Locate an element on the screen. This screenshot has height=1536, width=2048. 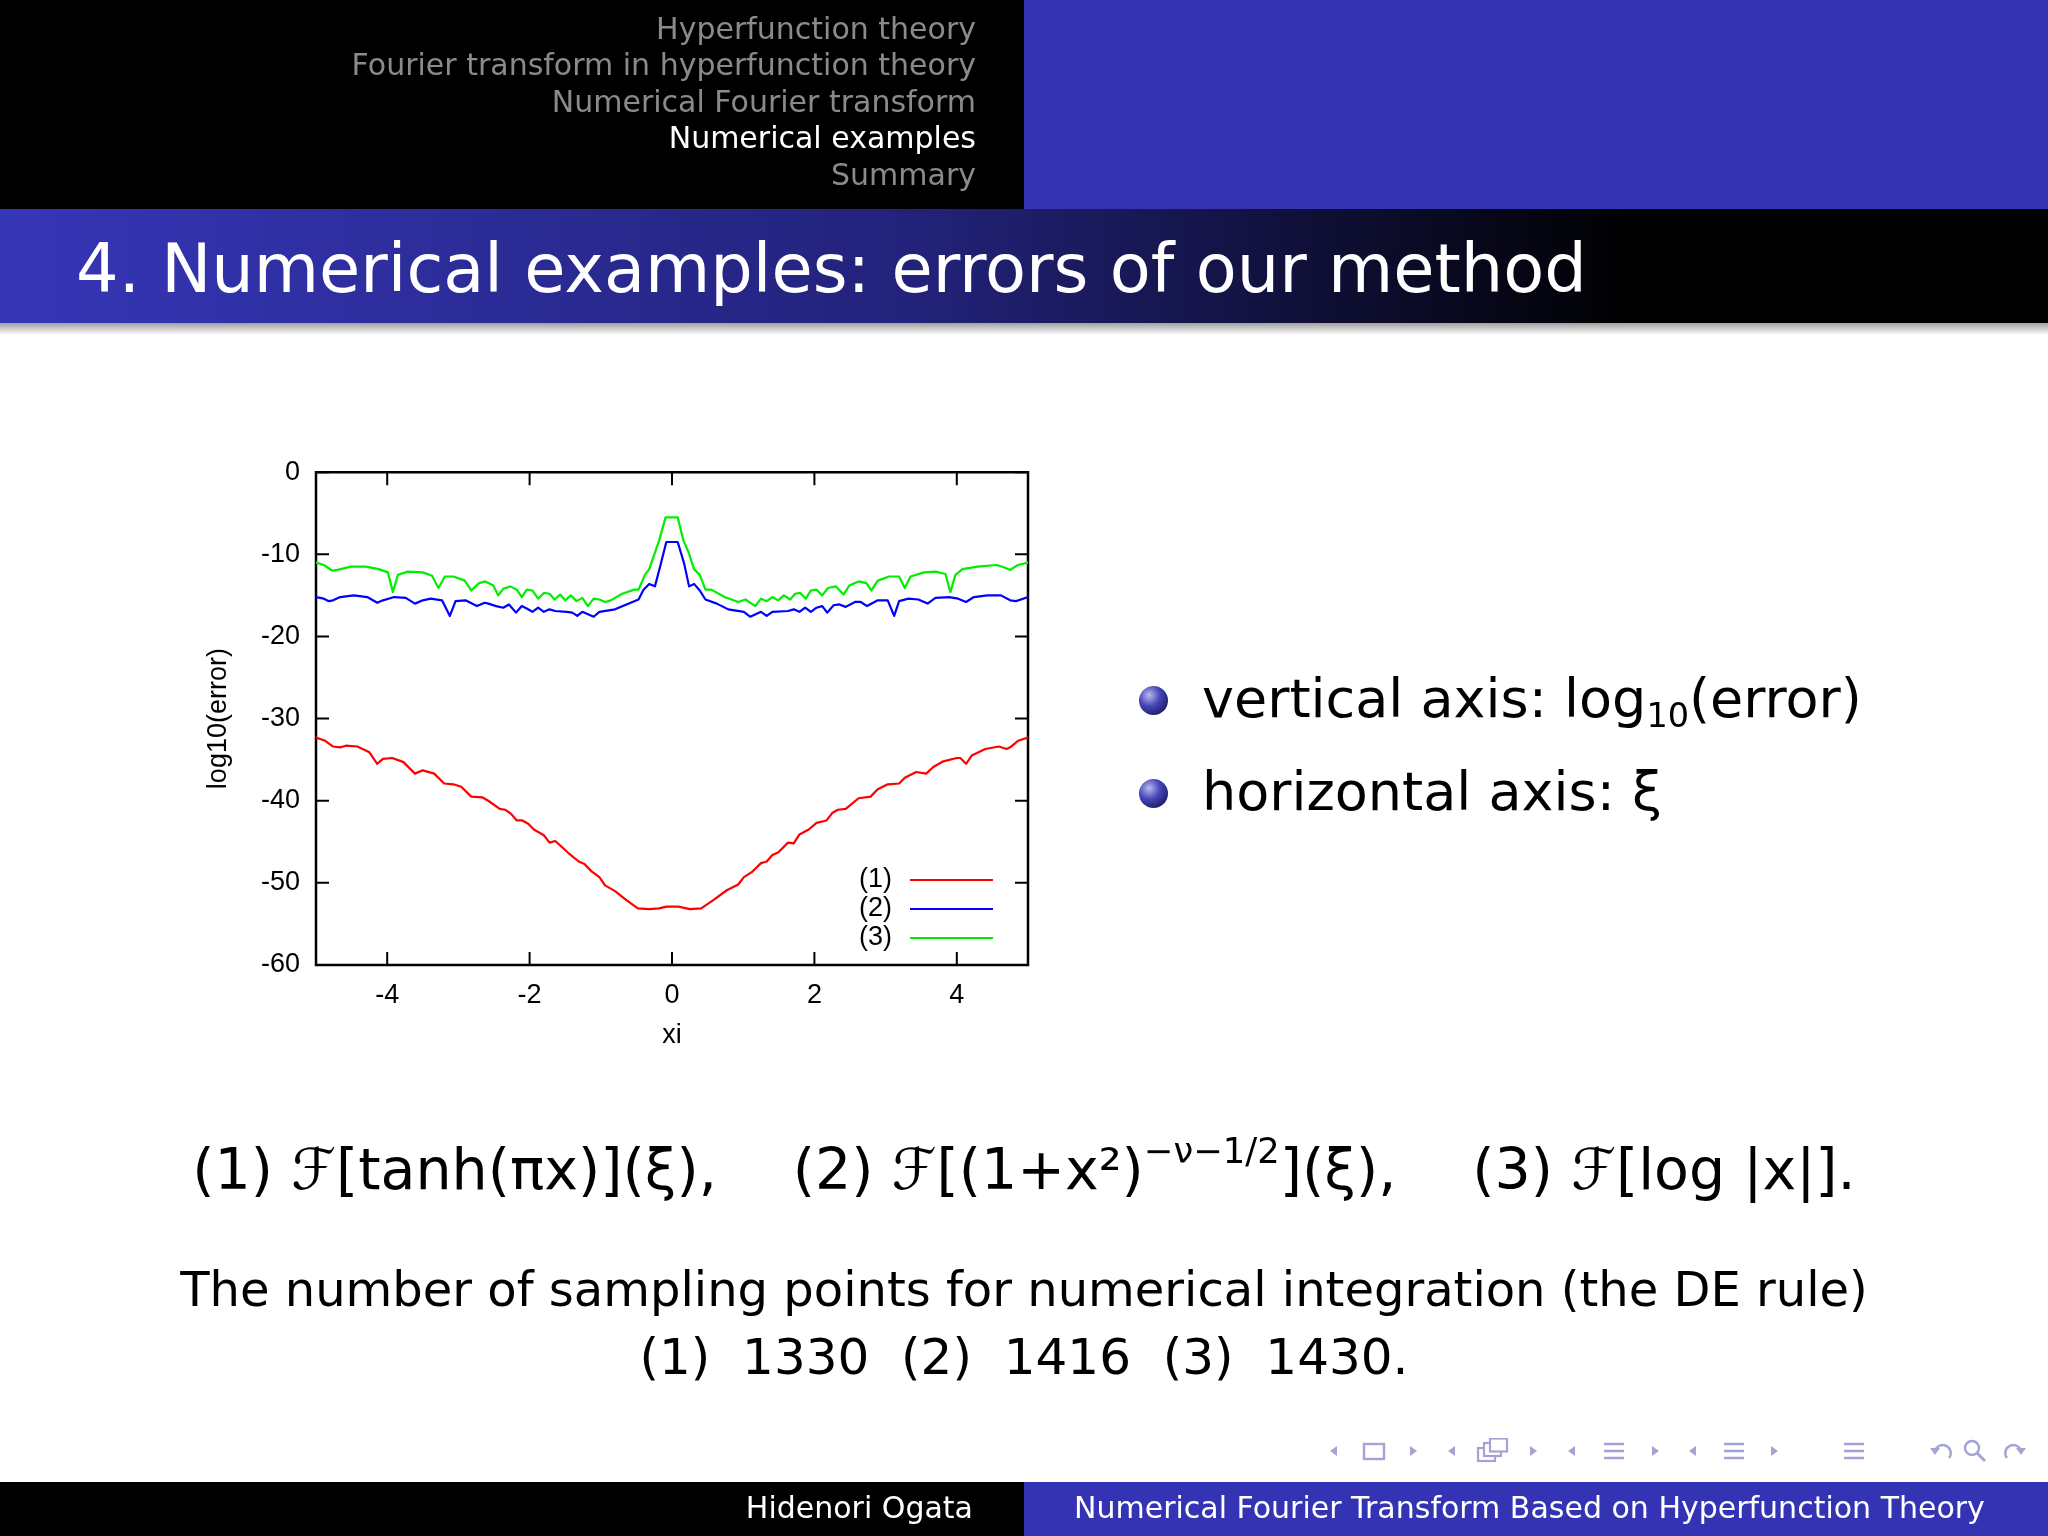
text: Hidenori Ogata is located at coordinates (859, 1508).